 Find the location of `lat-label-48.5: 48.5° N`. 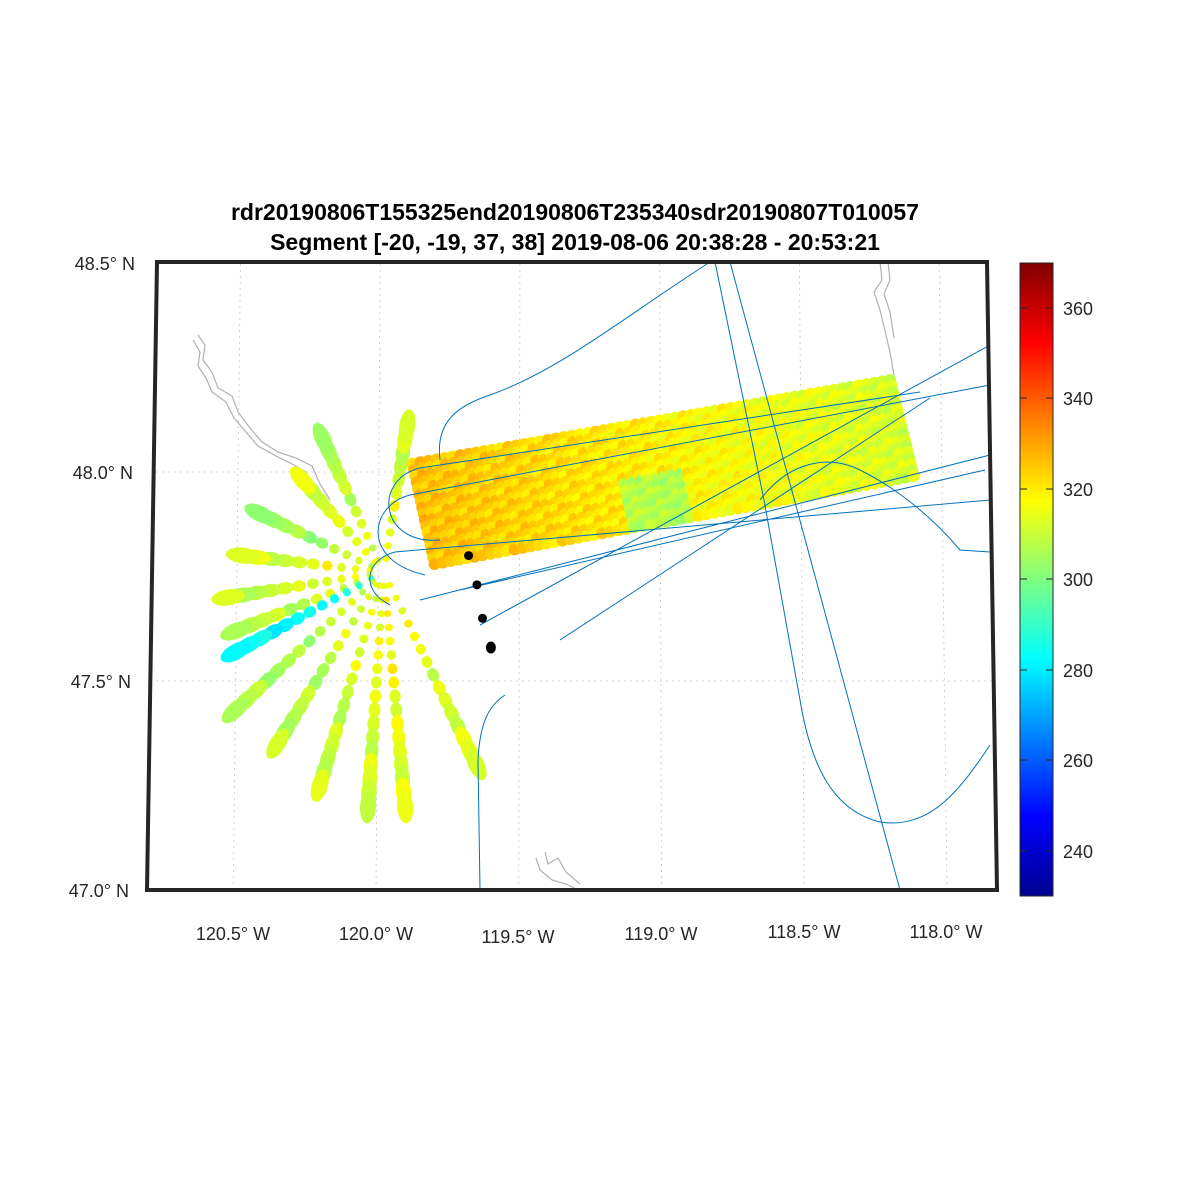

lat-label-48.5: 48.5° N is located at coordinates (105, 264).